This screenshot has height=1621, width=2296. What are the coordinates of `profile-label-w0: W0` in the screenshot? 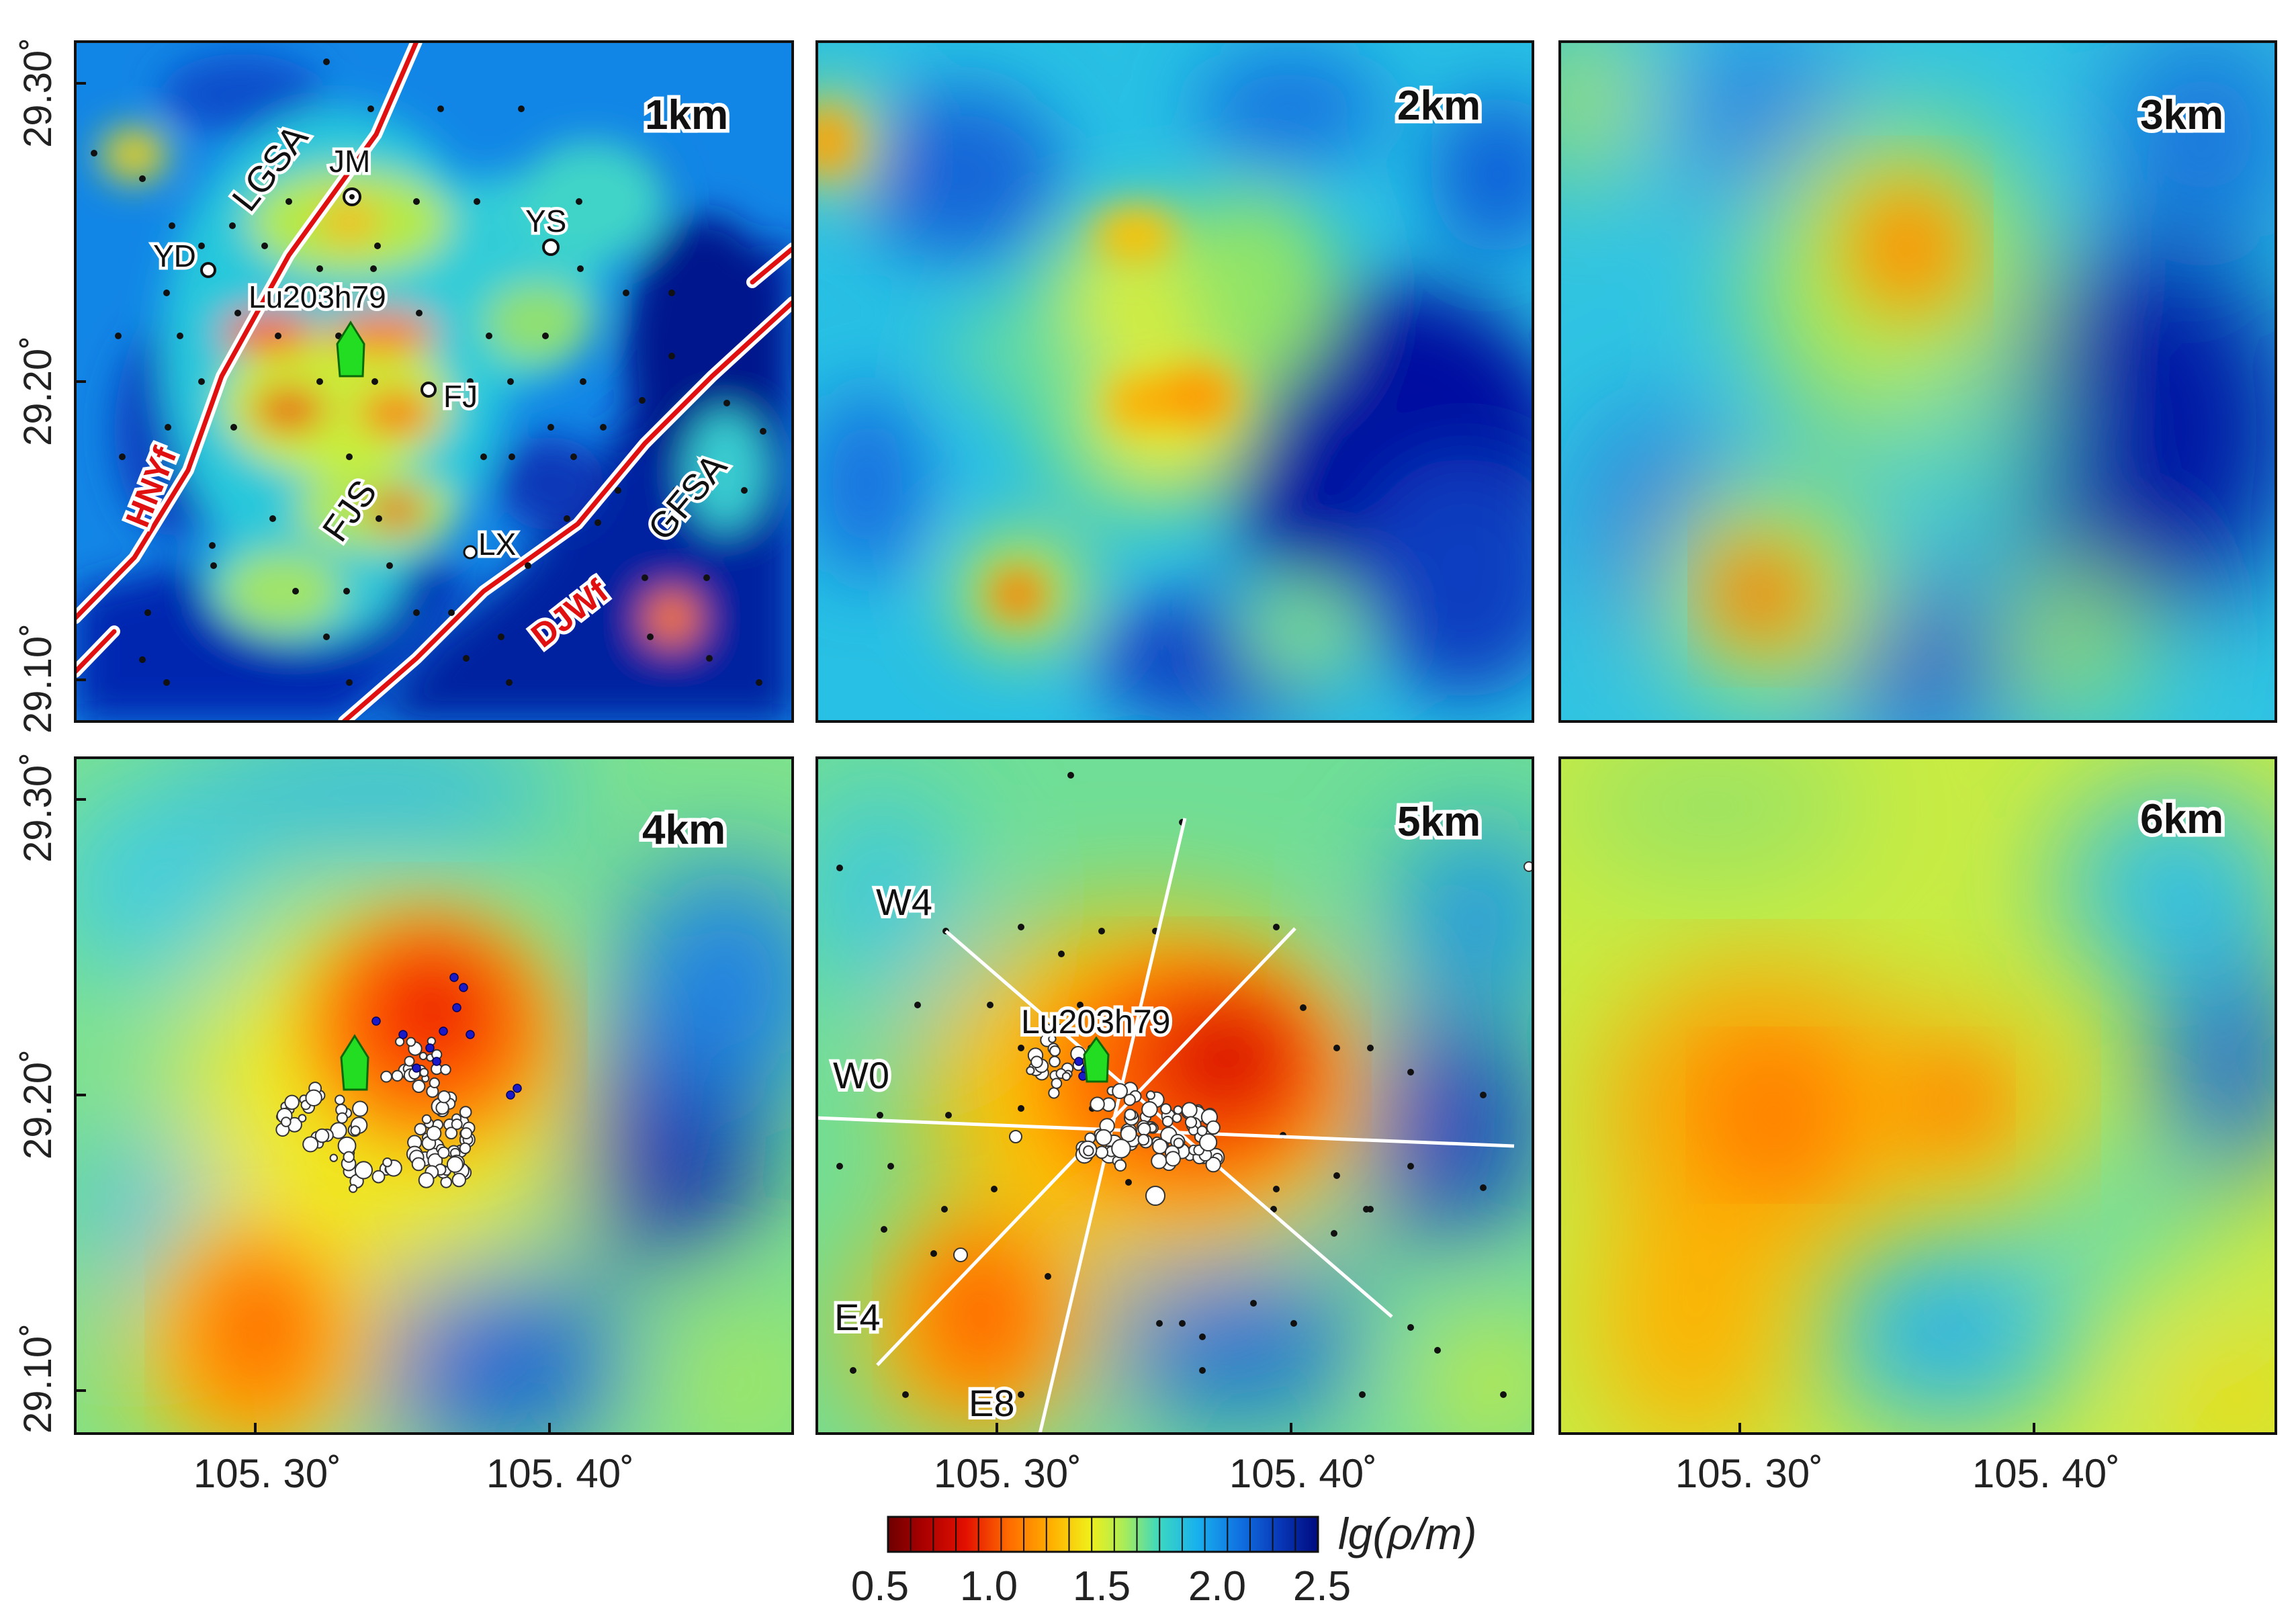 It's located at (861, 1075).